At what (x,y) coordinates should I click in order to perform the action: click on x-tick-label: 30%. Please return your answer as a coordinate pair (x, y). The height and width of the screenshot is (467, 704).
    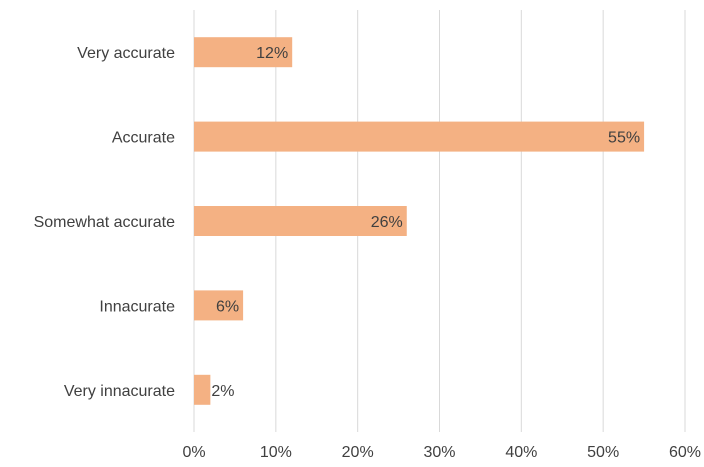
    Looking at the image, I should click on (439, 452).